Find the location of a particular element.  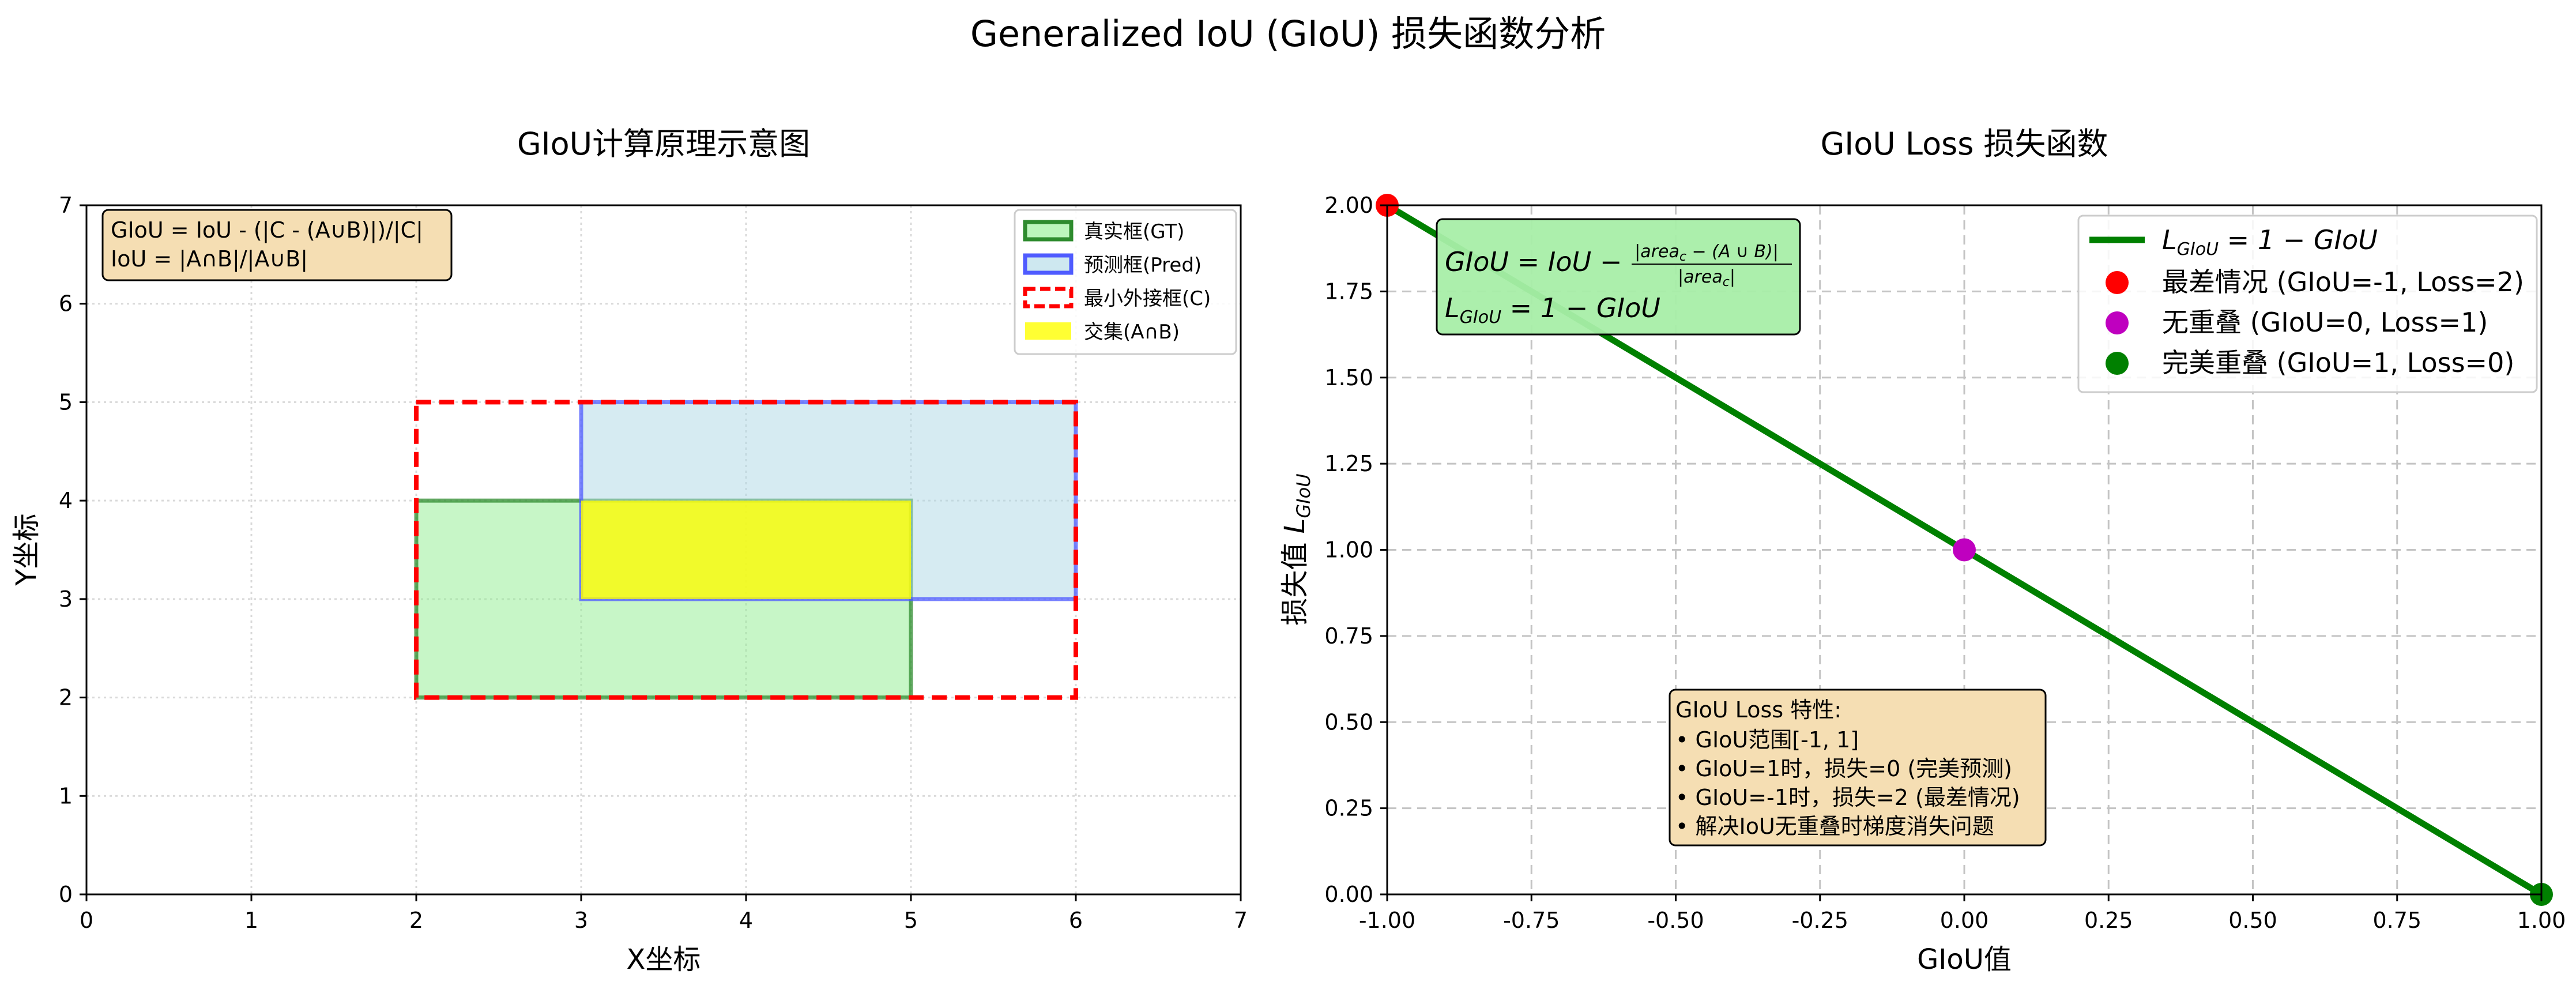

right-x-tick-label: 0.25 is located at coordinates (2108, 920).